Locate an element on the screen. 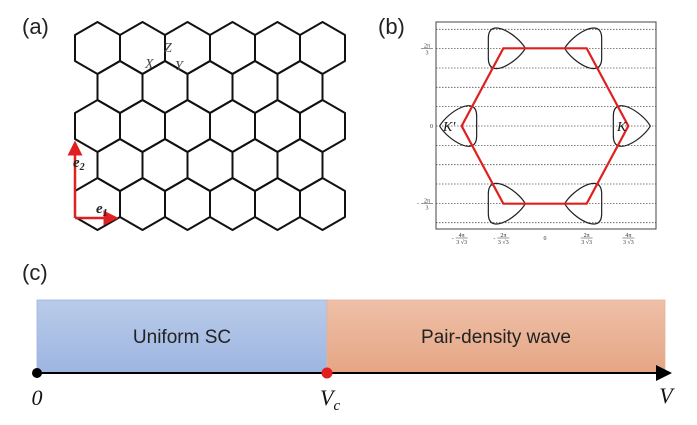 This screenshot has width=697, height=425. k-point-label: K is located at coordinates (621, 127).